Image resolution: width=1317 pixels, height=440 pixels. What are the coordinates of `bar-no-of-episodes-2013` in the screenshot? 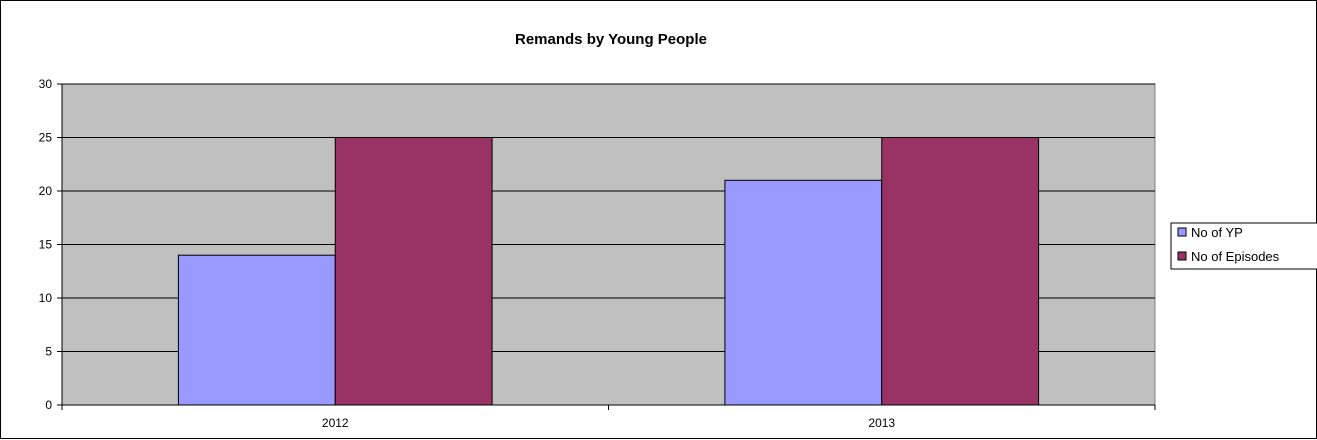 It's located at (960, 271).